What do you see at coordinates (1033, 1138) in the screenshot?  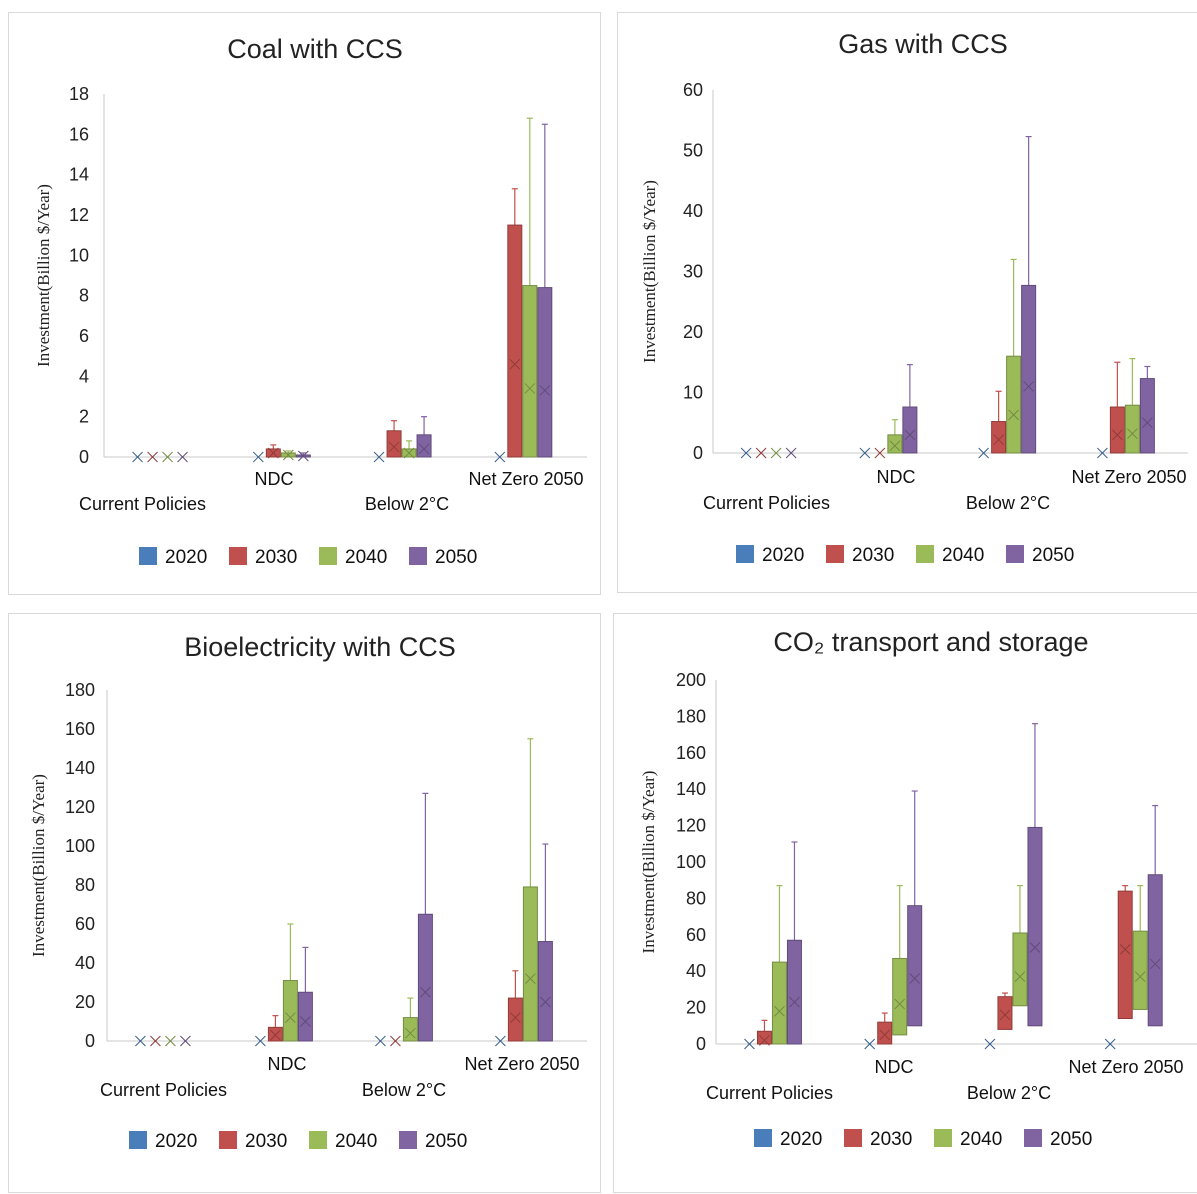 I see `legend-swatch-2050` at bounding box center [1033, 1138].